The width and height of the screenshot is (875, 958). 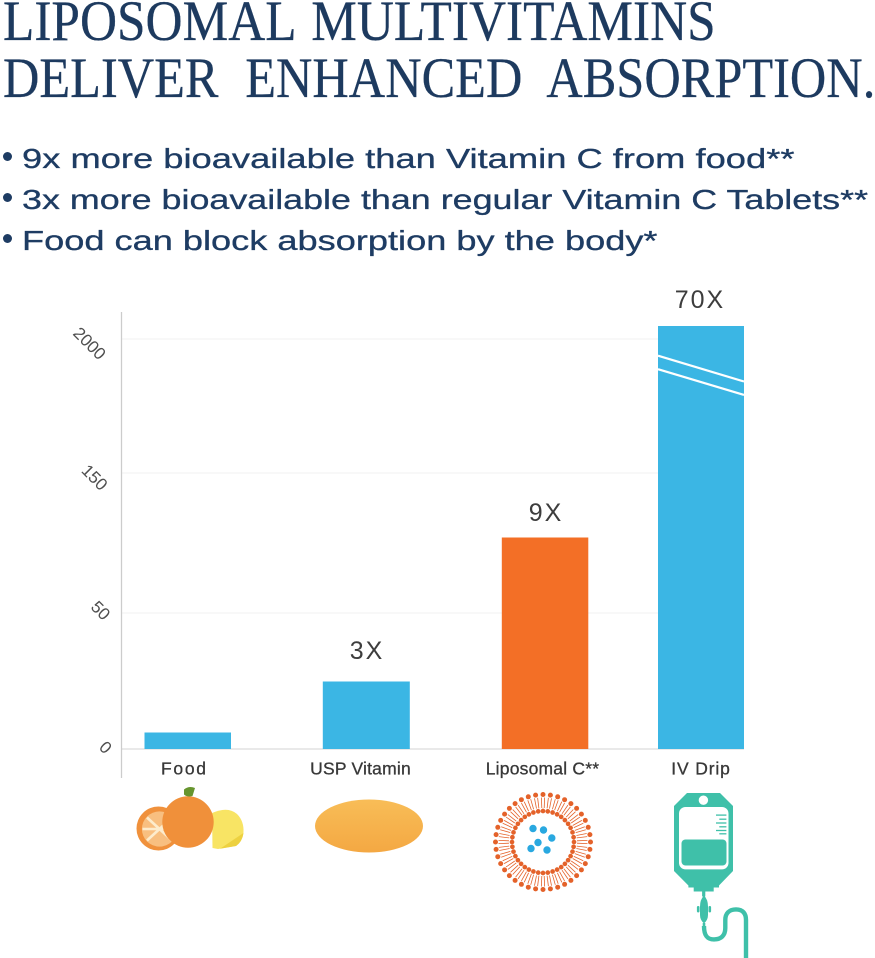 I want to click on svg-text: 9X, so click(x=546, y=513).